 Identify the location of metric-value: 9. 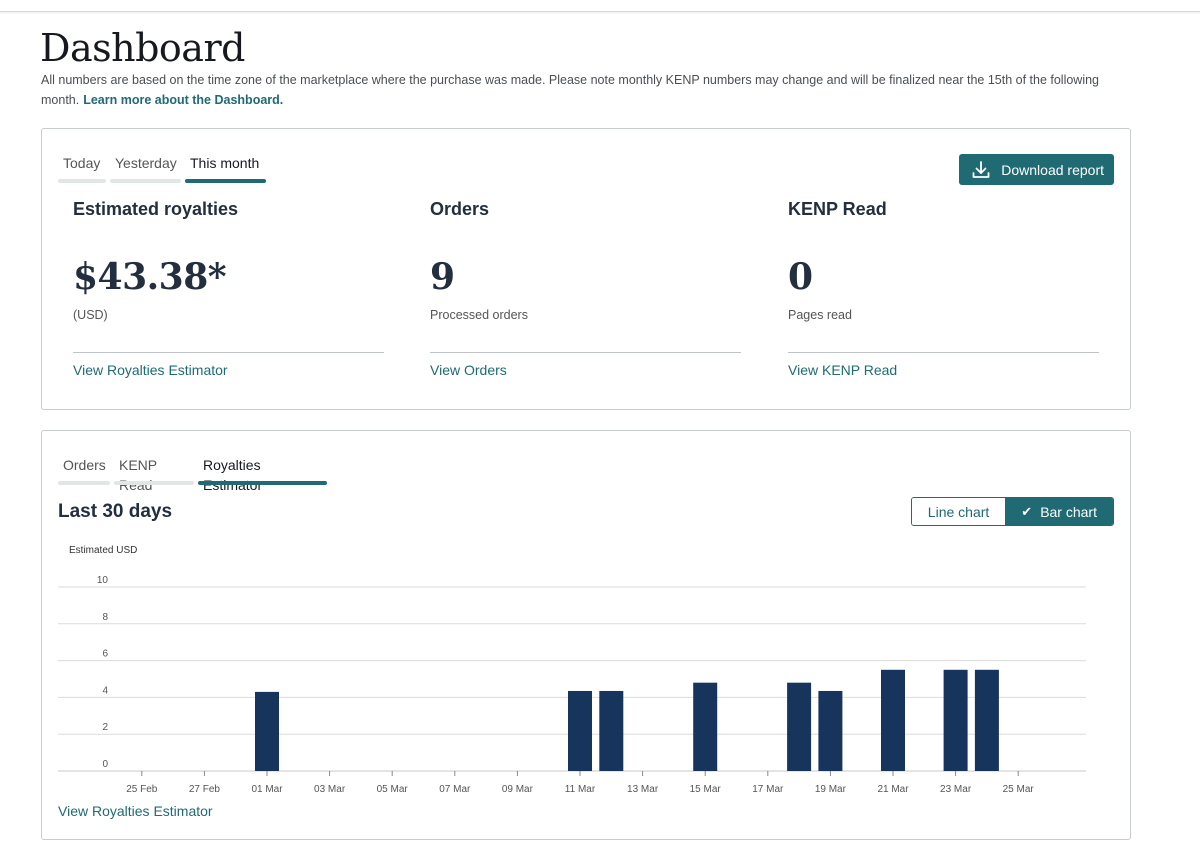
(442, 277).